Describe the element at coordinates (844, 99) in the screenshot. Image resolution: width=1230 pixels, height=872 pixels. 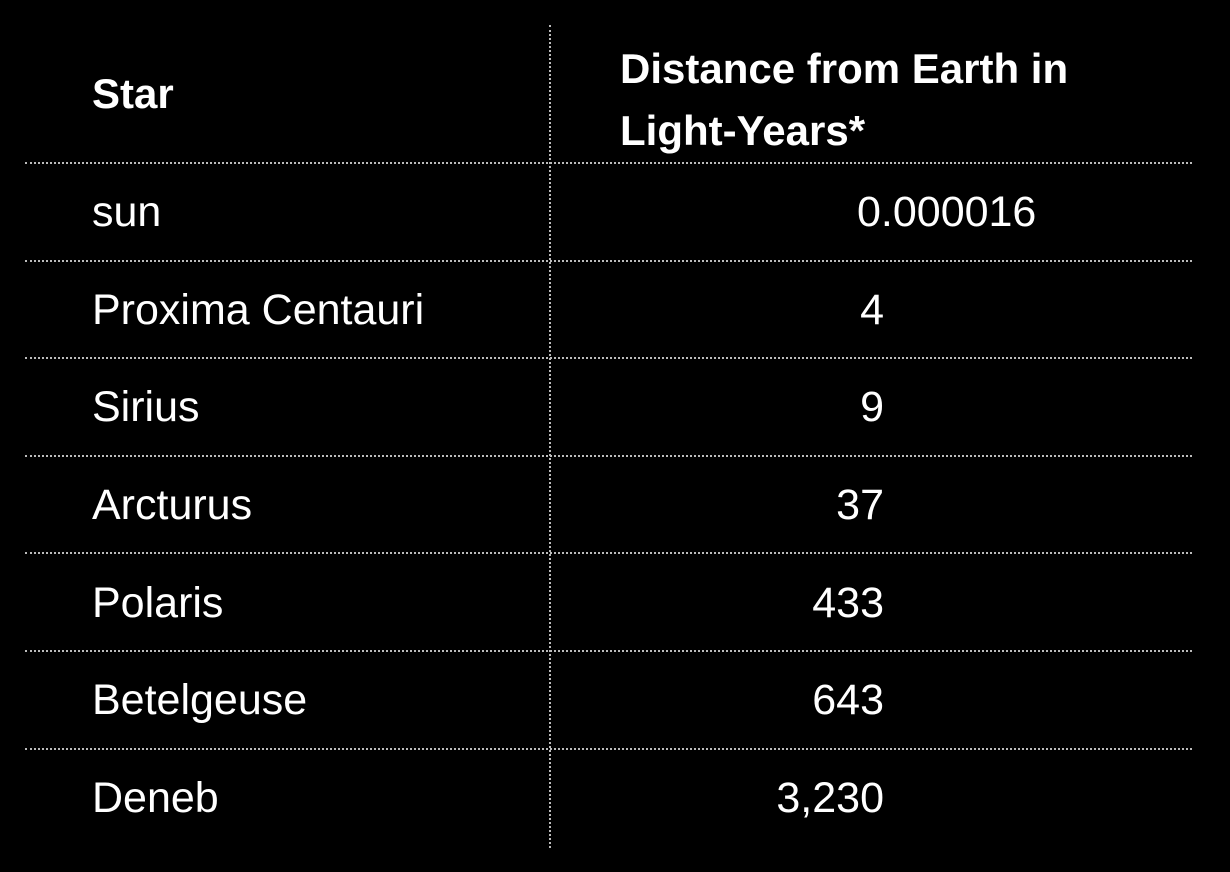
I see `column-header: Distance from Earth in Light-Years*` at that location.